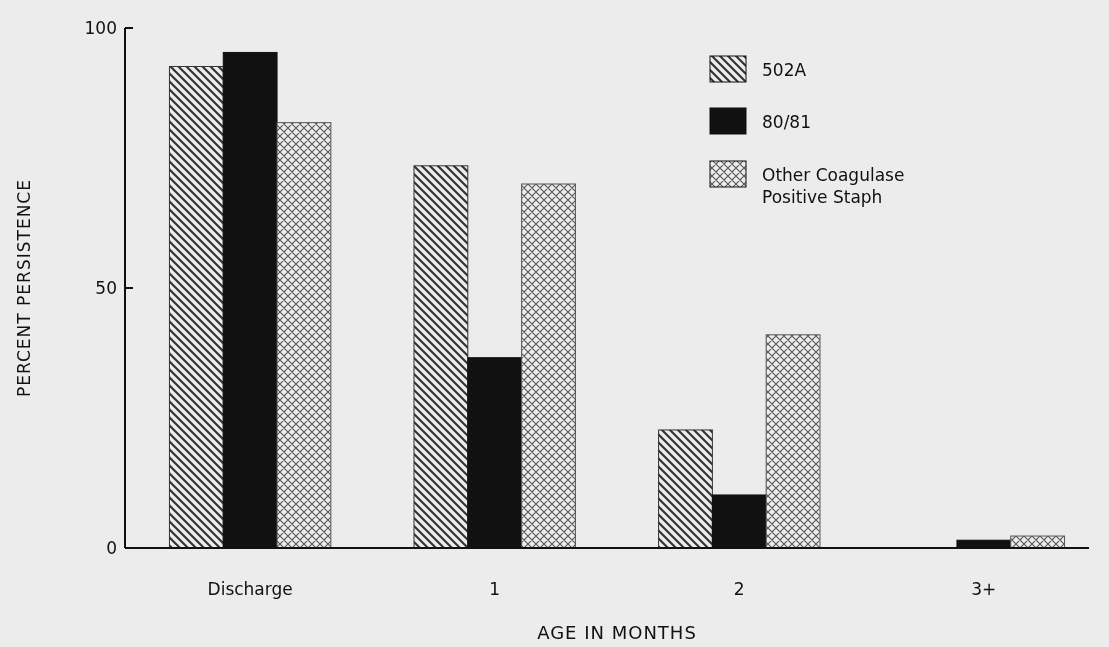 The height and width of the screenshot is (647, 1109). What do you see at coordinates (984, 589) in the screenshot?
I see `x-tick-label: 3+` at bounding box center [984, 589].